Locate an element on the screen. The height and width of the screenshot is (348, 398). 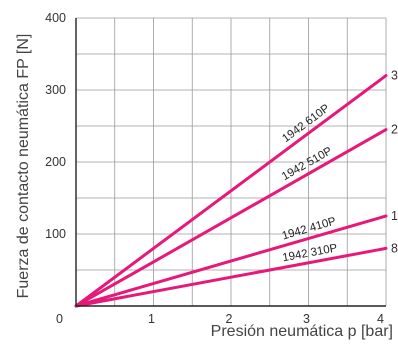
y-tick-label: 300 is located at coordinates (55, 90).